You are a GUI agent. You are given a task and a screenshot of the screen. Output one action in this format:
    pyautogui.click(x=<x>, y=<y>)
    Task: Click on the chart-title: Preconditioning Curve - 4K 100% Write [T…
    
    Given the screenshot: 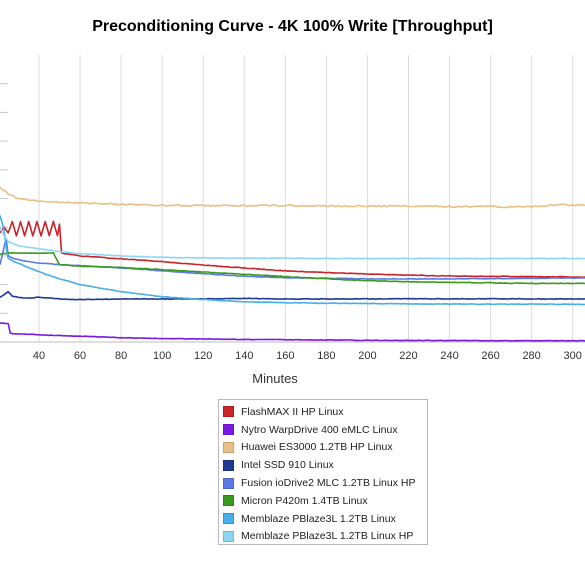 What is the action you would take?
    pyautogui.click(x=292, y=26)
    